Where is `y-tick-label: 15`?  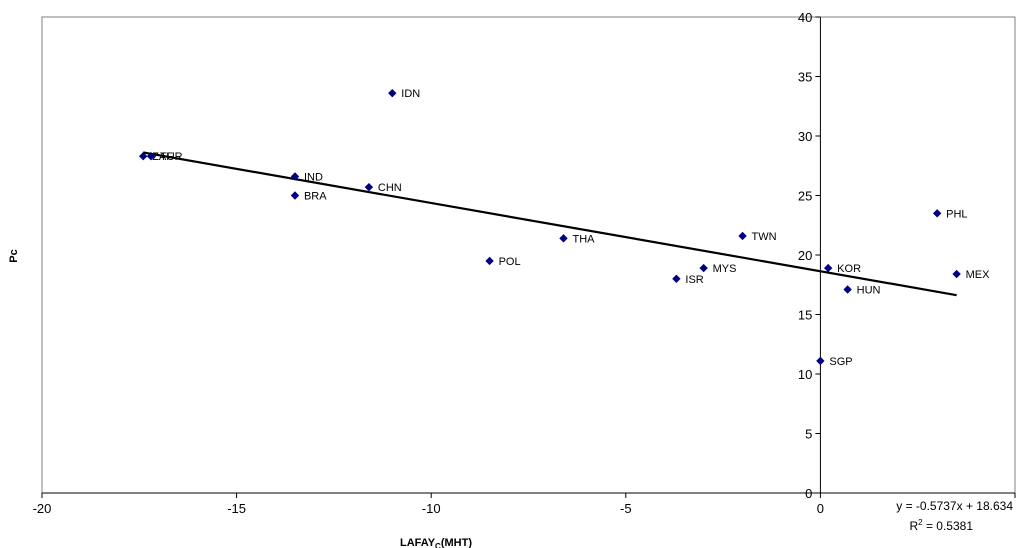
y-tick-label: 15 is located at coordinates (805, 315).